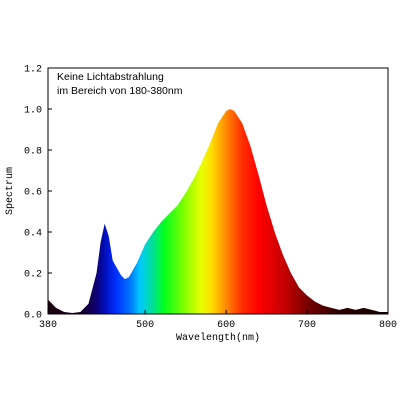 The width and height of the screenshot is (400, 400). What do you see at coordinates (388, 325) in the screenshot?
I see `x-tick-label: 800` at bounding box center [388, 325].